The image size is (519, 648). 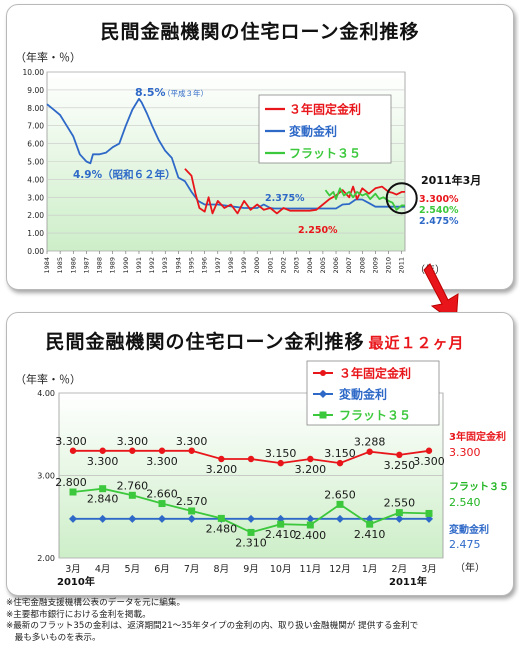 What do you see at coordinates (96, 603) in the screenshot?
I see `footnote-1: ※住宅金融支援機構公表のデータを元に編集。` at bounding box center [96, 603].